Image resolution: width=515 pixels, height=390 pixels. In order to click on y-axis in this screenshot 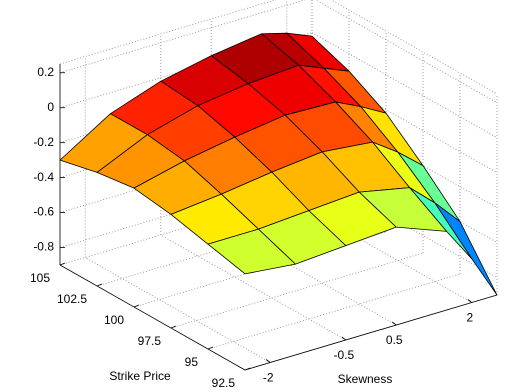, I will do `click(152, 317)`.